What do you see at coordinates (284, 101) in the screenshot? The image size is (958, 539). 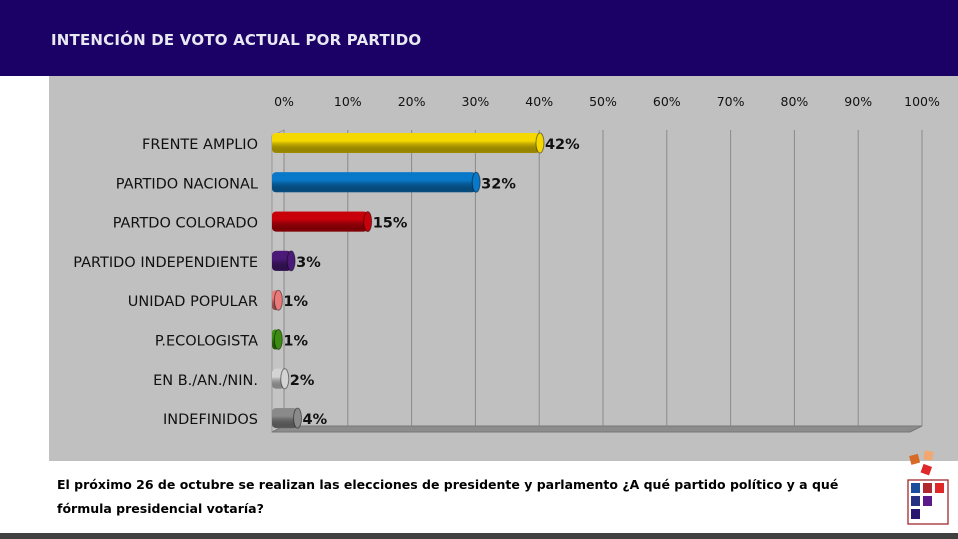 I see `x-tick-label: 0%` at bounding box center [284, 101].